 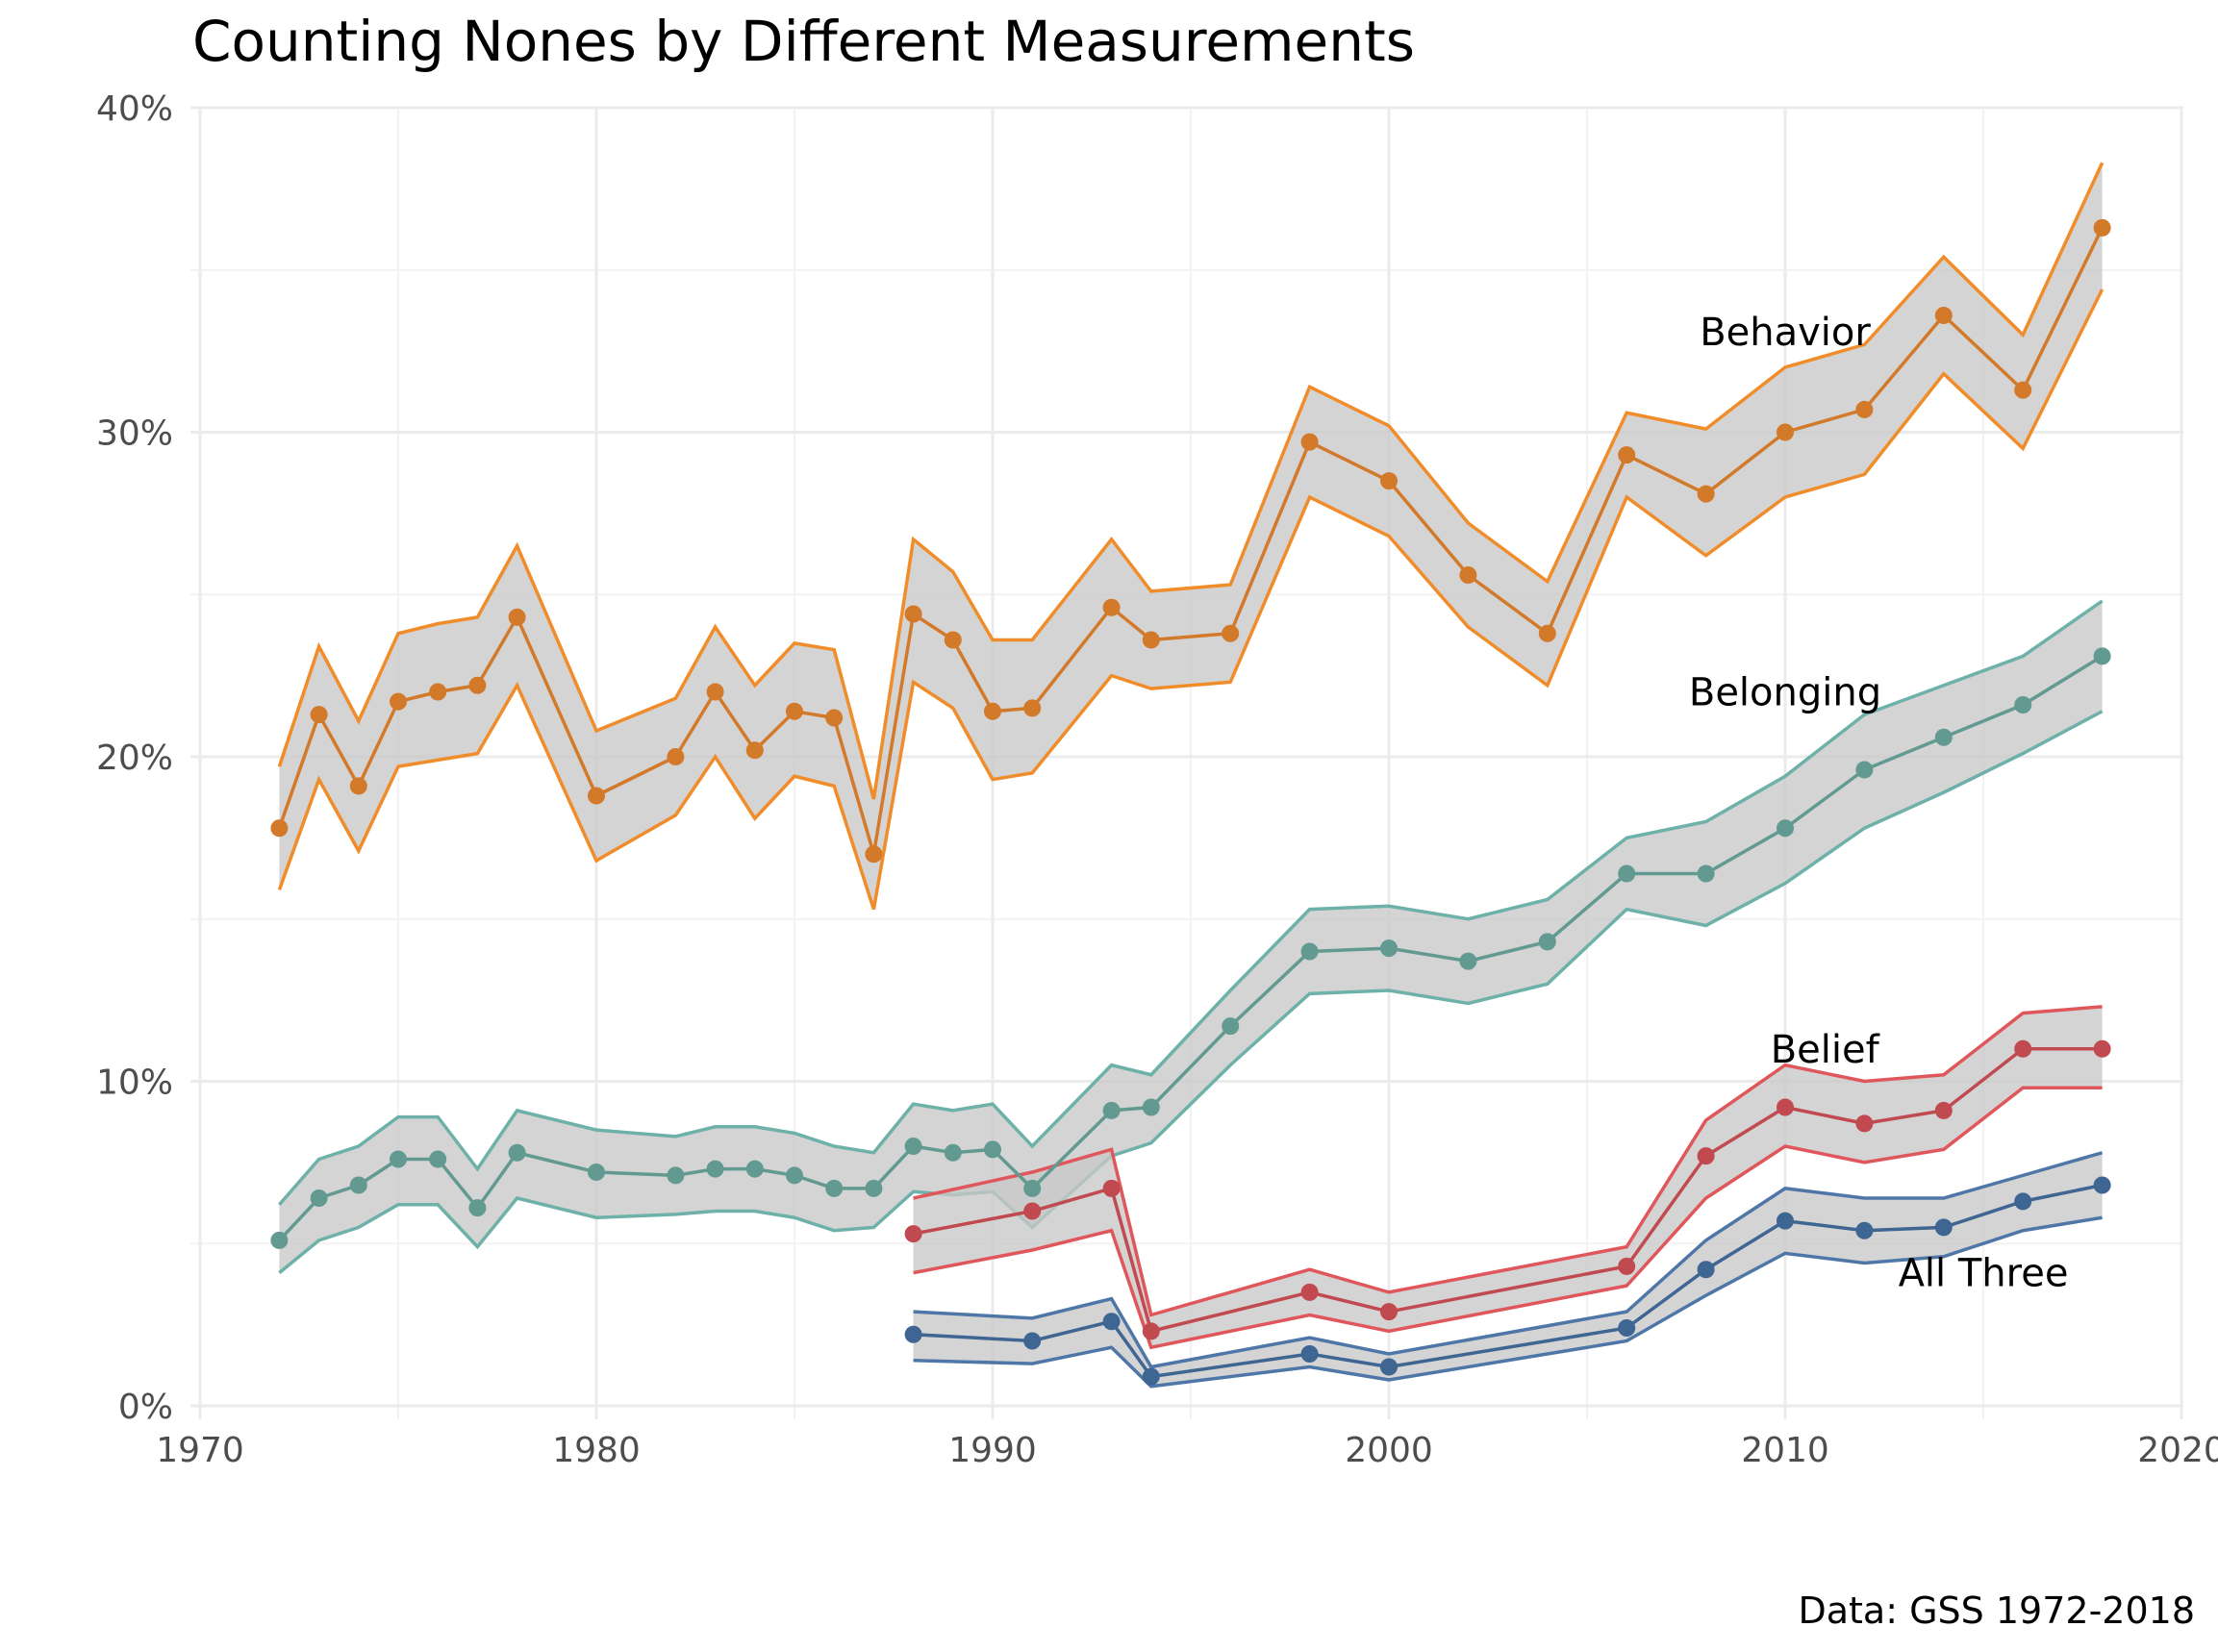 I want to click on x-tick-label: 1990, so click(x=992, y=1450).